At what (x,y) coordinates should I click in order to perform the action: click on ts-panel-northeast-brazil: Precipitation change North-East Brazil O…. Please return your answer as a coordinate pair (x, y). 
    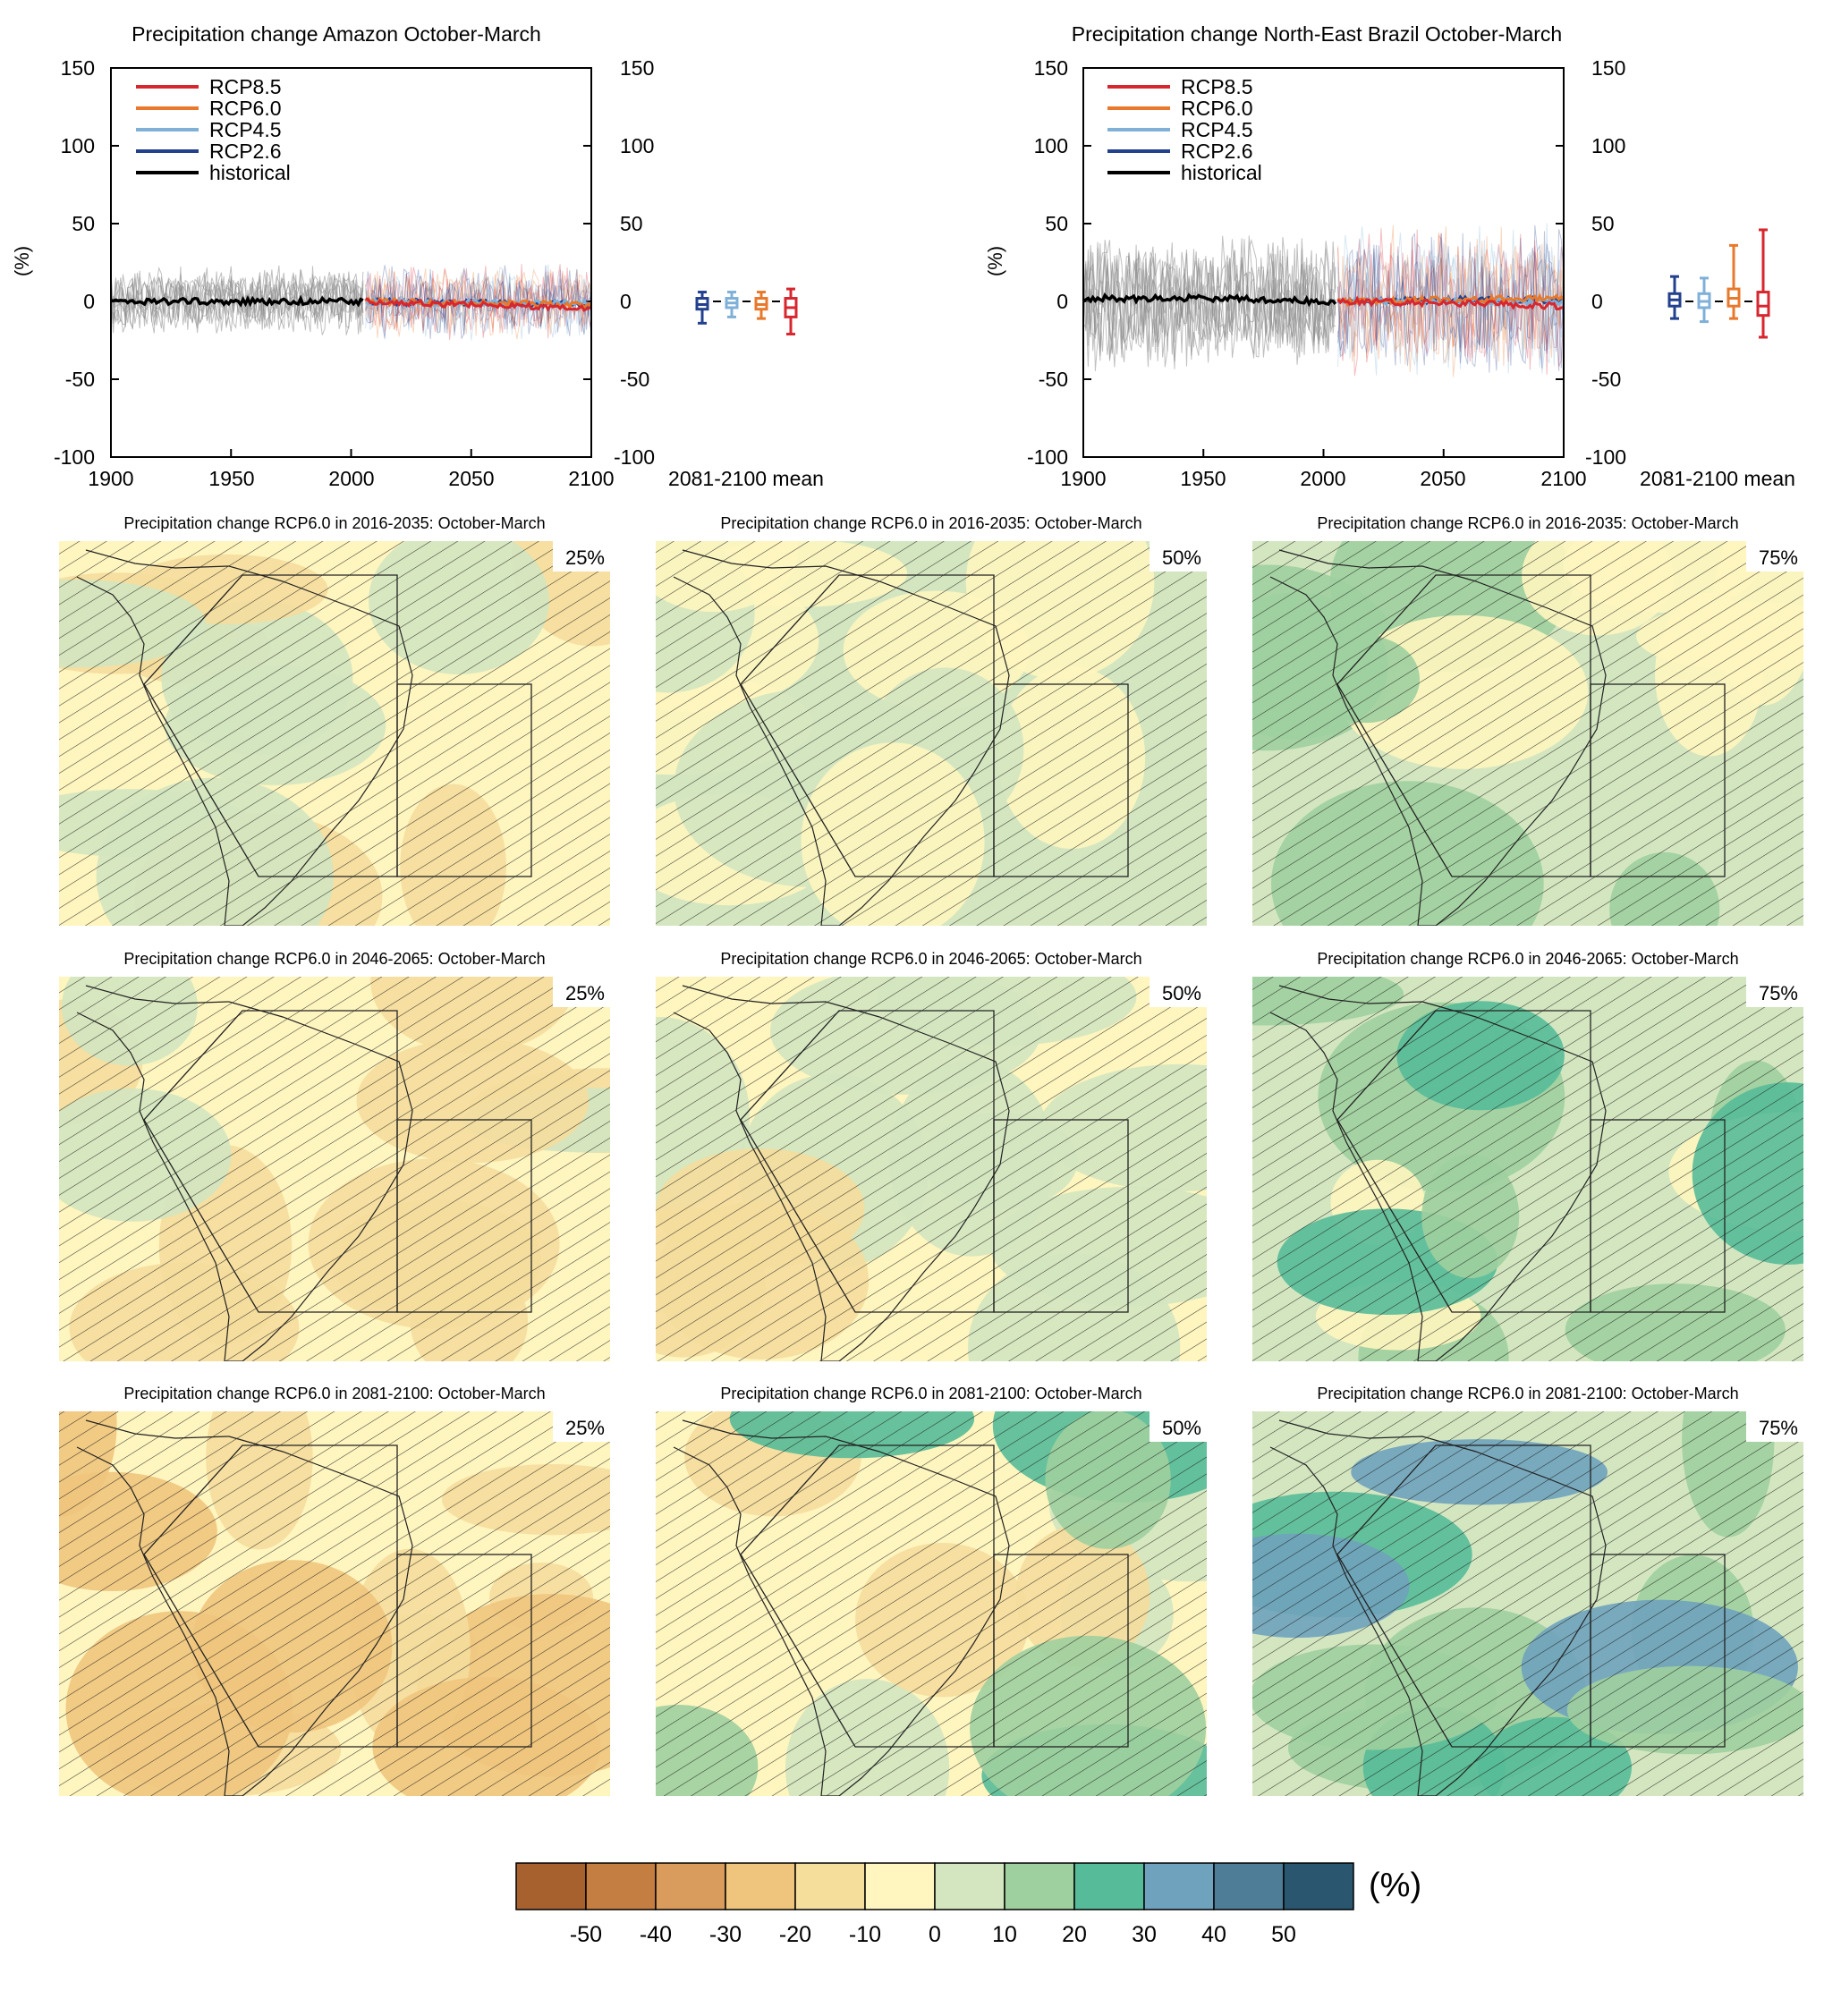
    Looking at the image, I should click on (1389, 256).